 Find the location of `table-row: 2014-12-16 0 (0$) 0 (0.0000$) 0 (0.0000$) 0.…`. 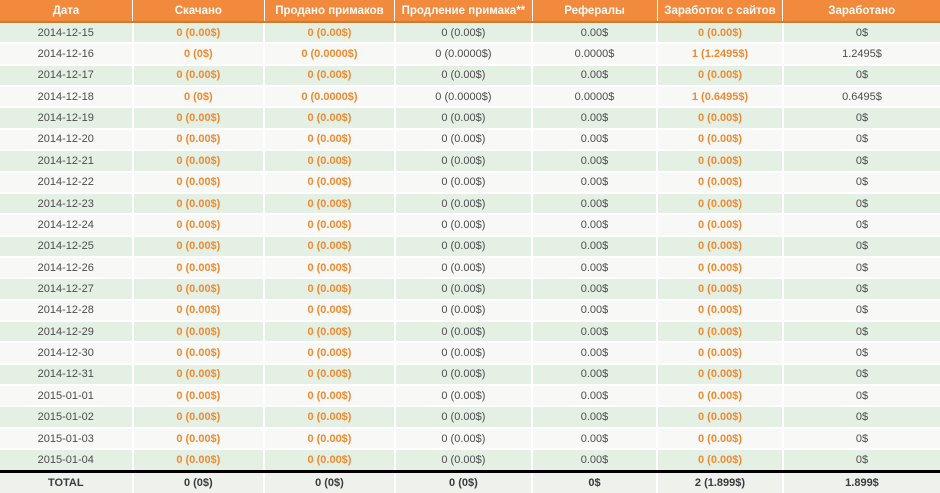

table-row: 2014-12-16 0 (0$) 0 (0.0000$) 0 (0.0000$) 0.… is located at coordinates (470, 53).